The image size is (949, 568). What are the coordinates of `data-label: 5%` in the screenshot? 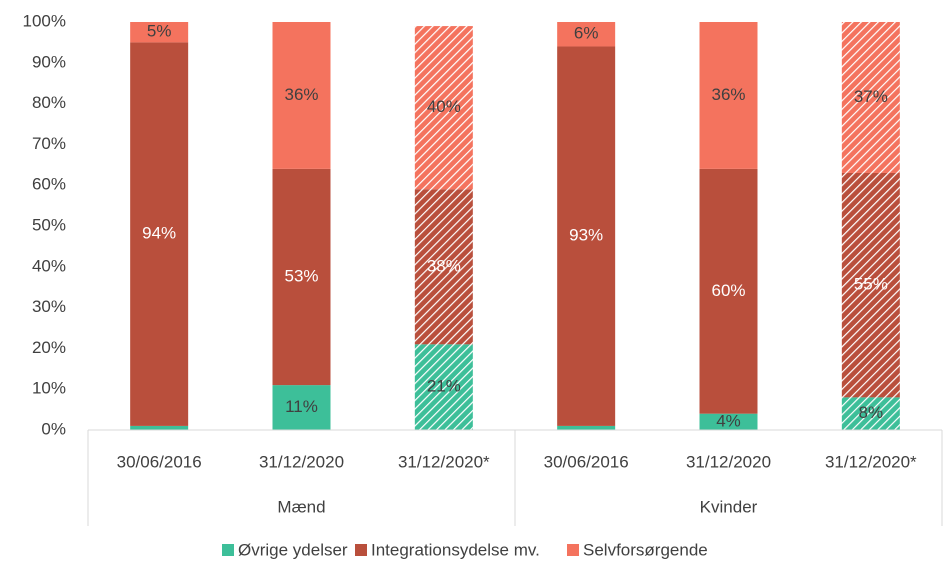 It's located at (159, 31).